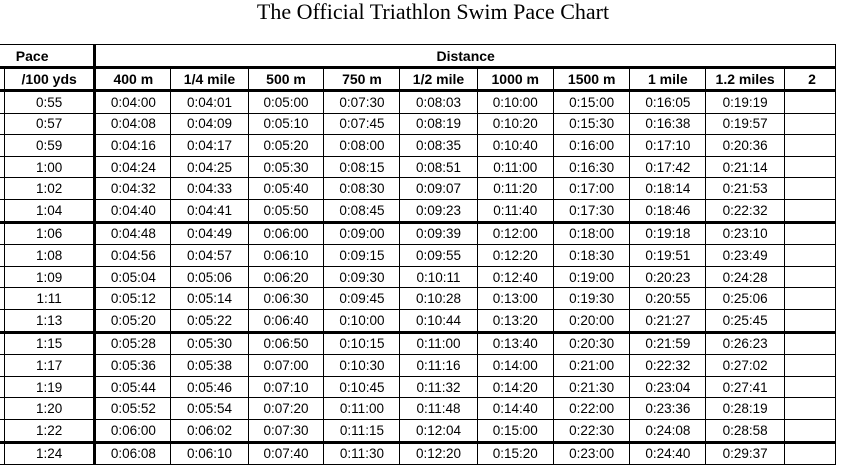 The width and height of the screenshot is (866, 465). I want to click on table-cell: 1:02, so click(50, 188).